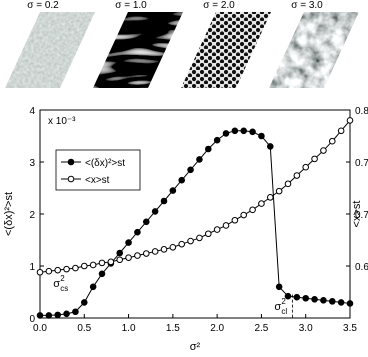 This screenshot has width=368, height=357. What do you see at coordinates (350, 328) in the screenshot?
I see `x-tick-label: 3.5` at bounding box center [350, 328].